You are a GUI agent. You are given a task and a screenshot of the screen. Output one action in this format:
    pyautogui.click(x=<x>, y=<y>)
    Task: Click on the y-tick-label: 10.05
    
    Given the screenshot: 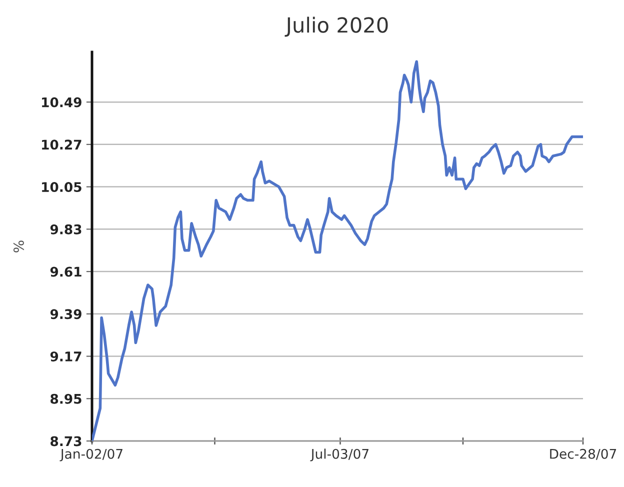 What is the action you would take?
    pyautogui.click(x=62, y=187)
    